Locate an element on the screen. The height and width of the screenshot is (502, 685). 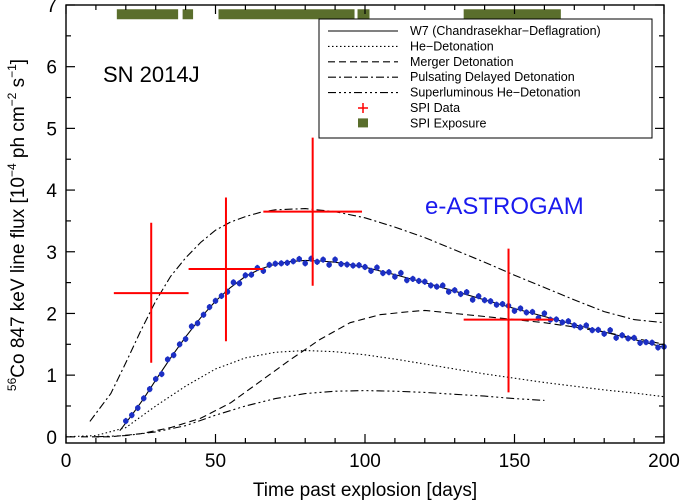
legend-label: W7 (Chandrasekhar−Deflagration) is located at coordinates (505, 31).